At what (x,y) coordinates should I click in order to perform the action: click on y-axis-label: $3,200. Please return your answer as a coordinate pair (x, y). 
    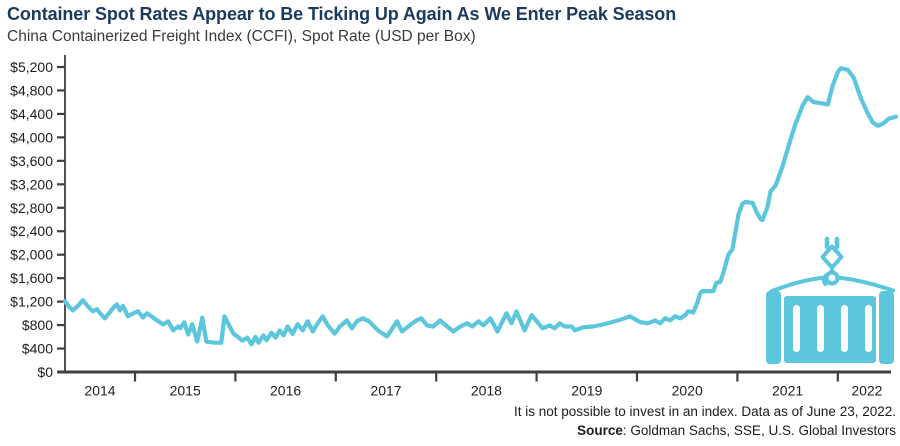
    Looking at the image, I should click on (31, 184).